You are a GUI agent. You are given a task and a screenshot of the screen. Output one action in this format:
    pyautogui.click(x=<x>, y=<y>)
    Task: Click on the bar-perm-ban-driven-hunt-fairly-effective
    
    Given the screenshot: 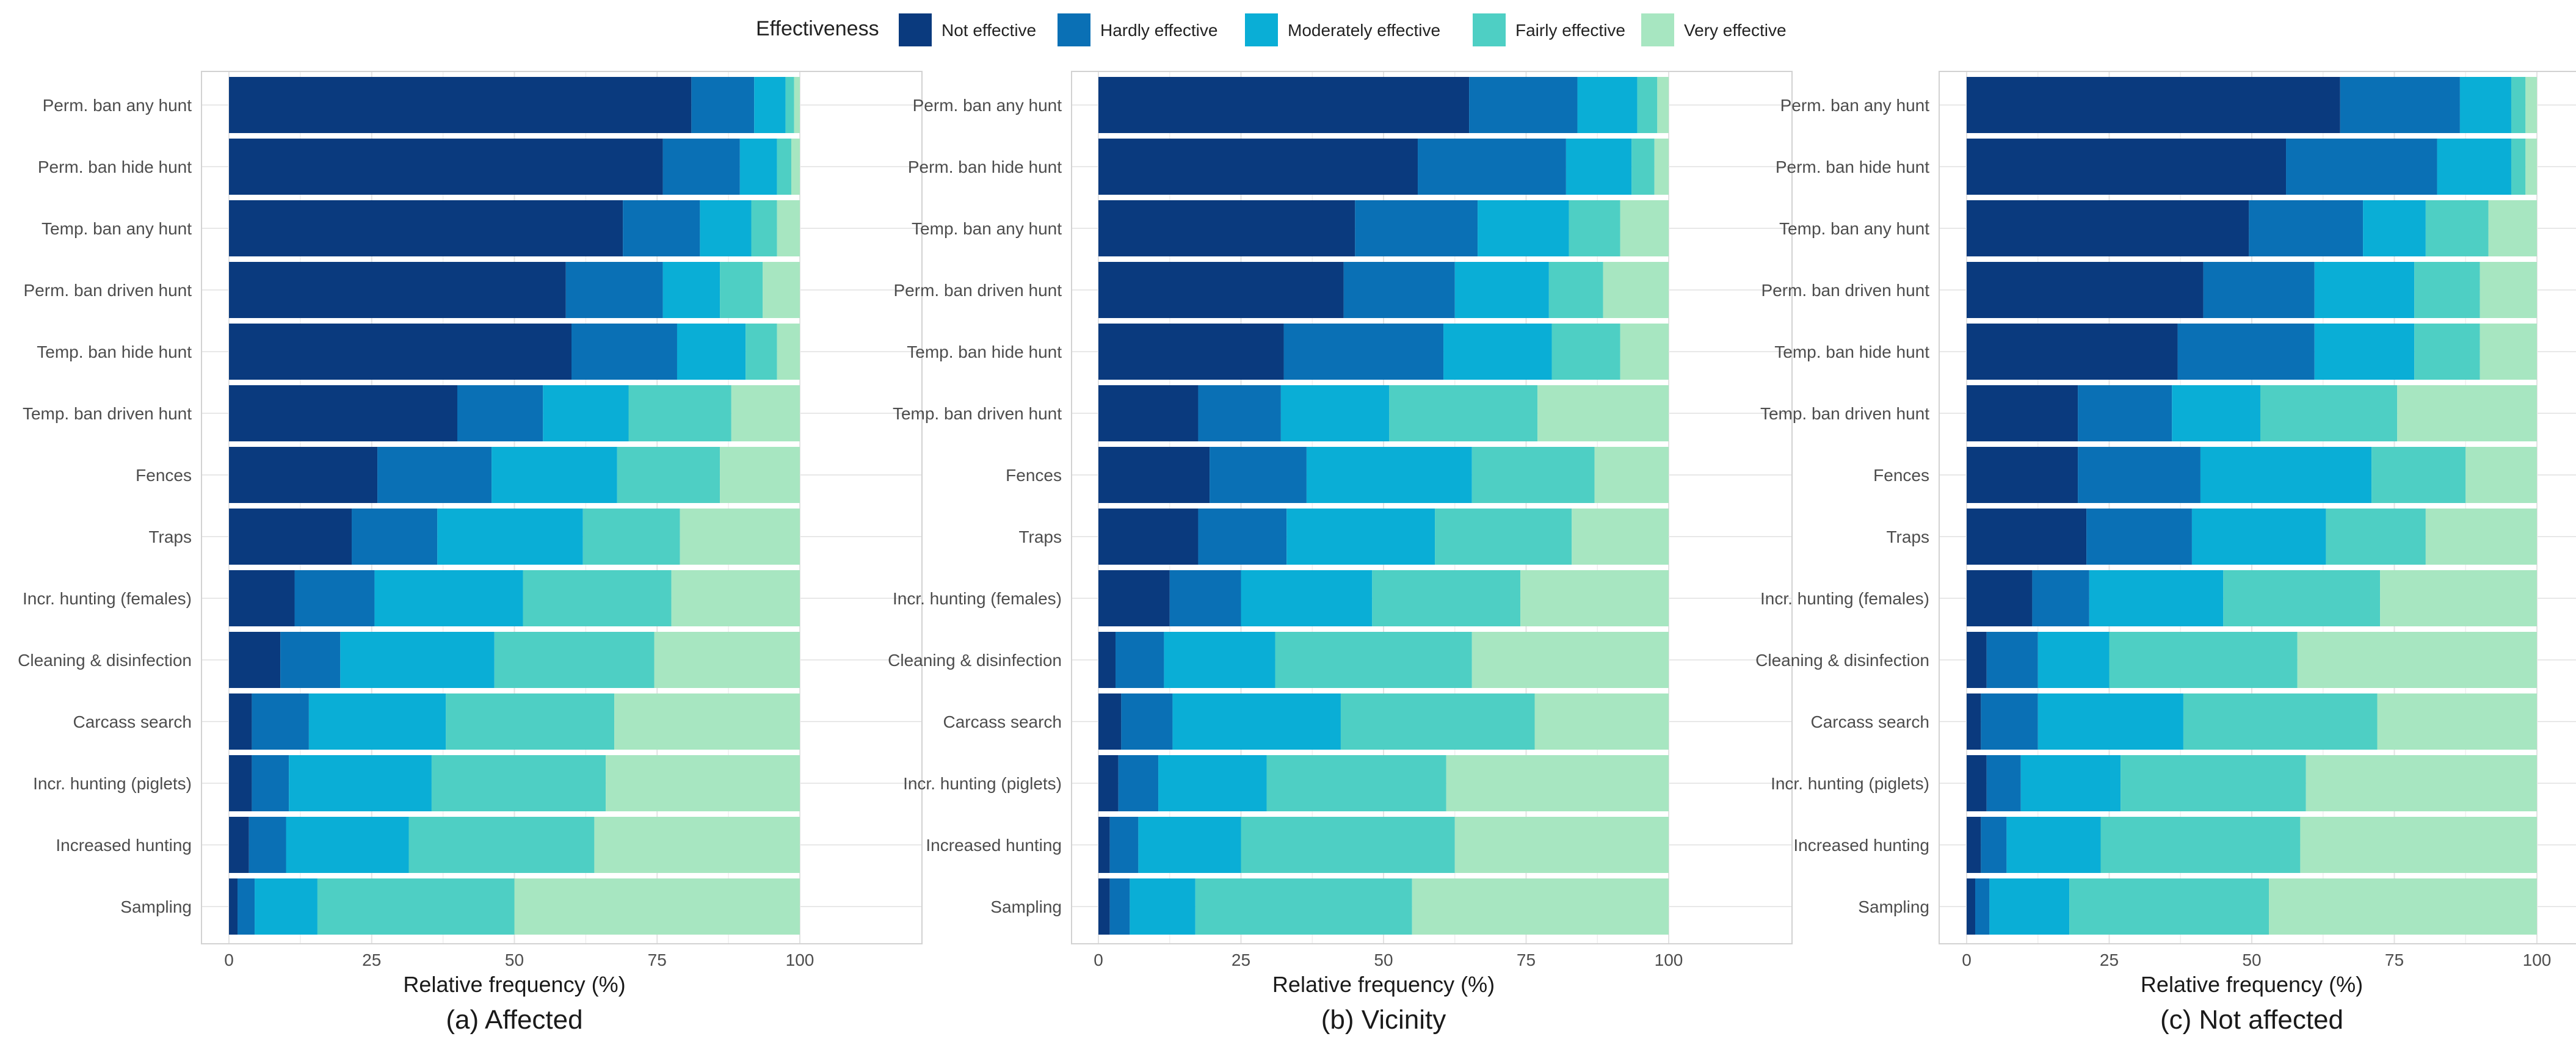 What is the action you would take?
    pyautogui.click(x=2447, y=290)
    